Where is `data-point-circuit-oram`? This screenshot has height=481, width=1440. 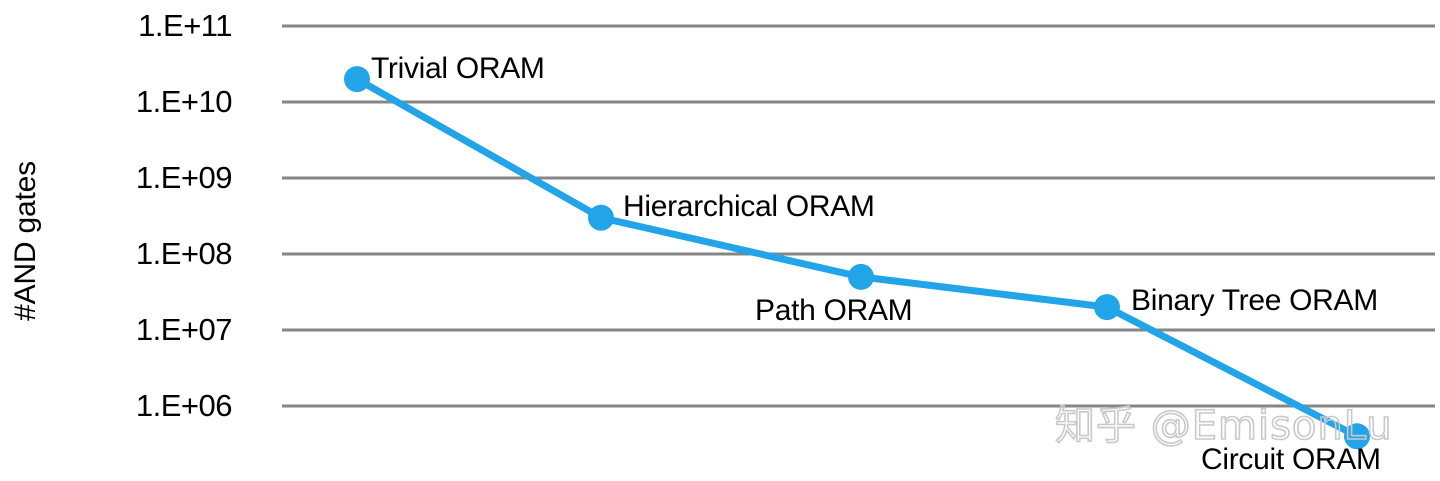
data-point-circuit-oram is located at coordinates (1357, 436).